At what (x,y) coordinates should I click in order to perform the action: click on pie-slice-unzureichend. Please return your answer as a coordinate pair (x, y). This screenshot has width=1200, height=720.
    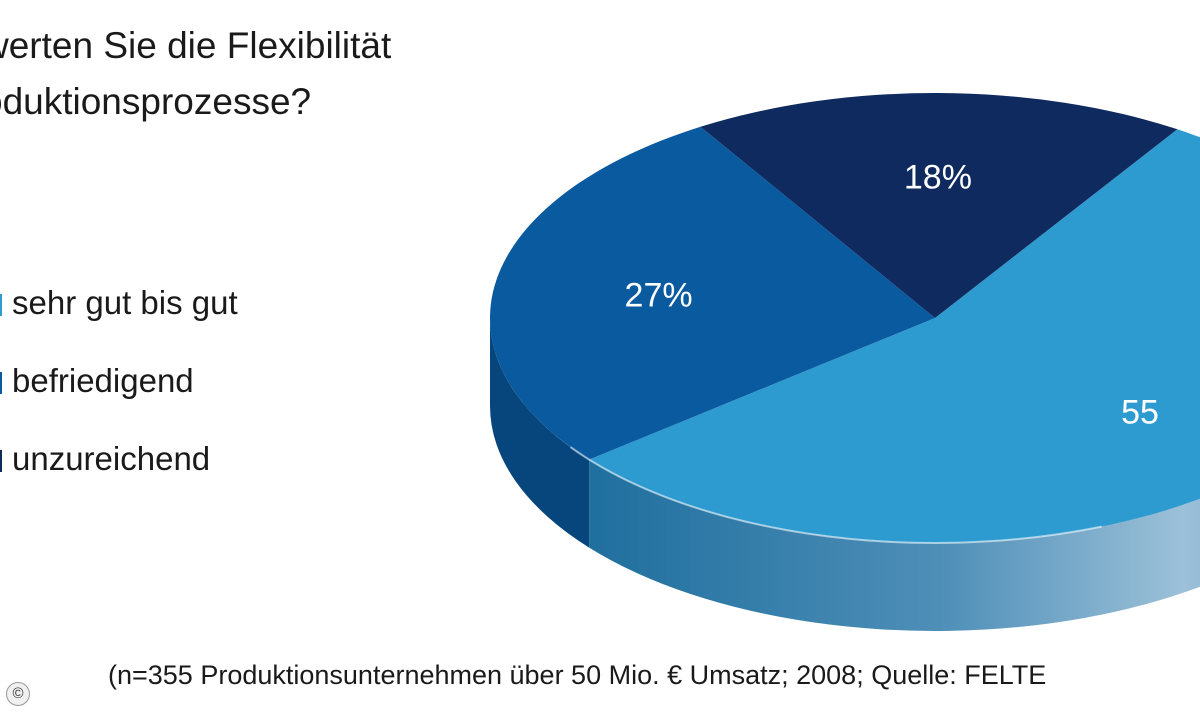
    Looking at the image, I should click on (939, 205).